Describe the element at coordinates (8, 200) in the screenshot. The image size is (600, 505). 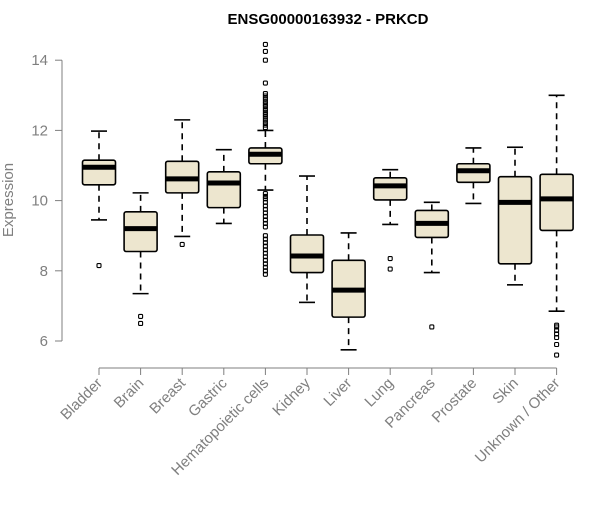
I see `y-axis-label: Expression` at that location.